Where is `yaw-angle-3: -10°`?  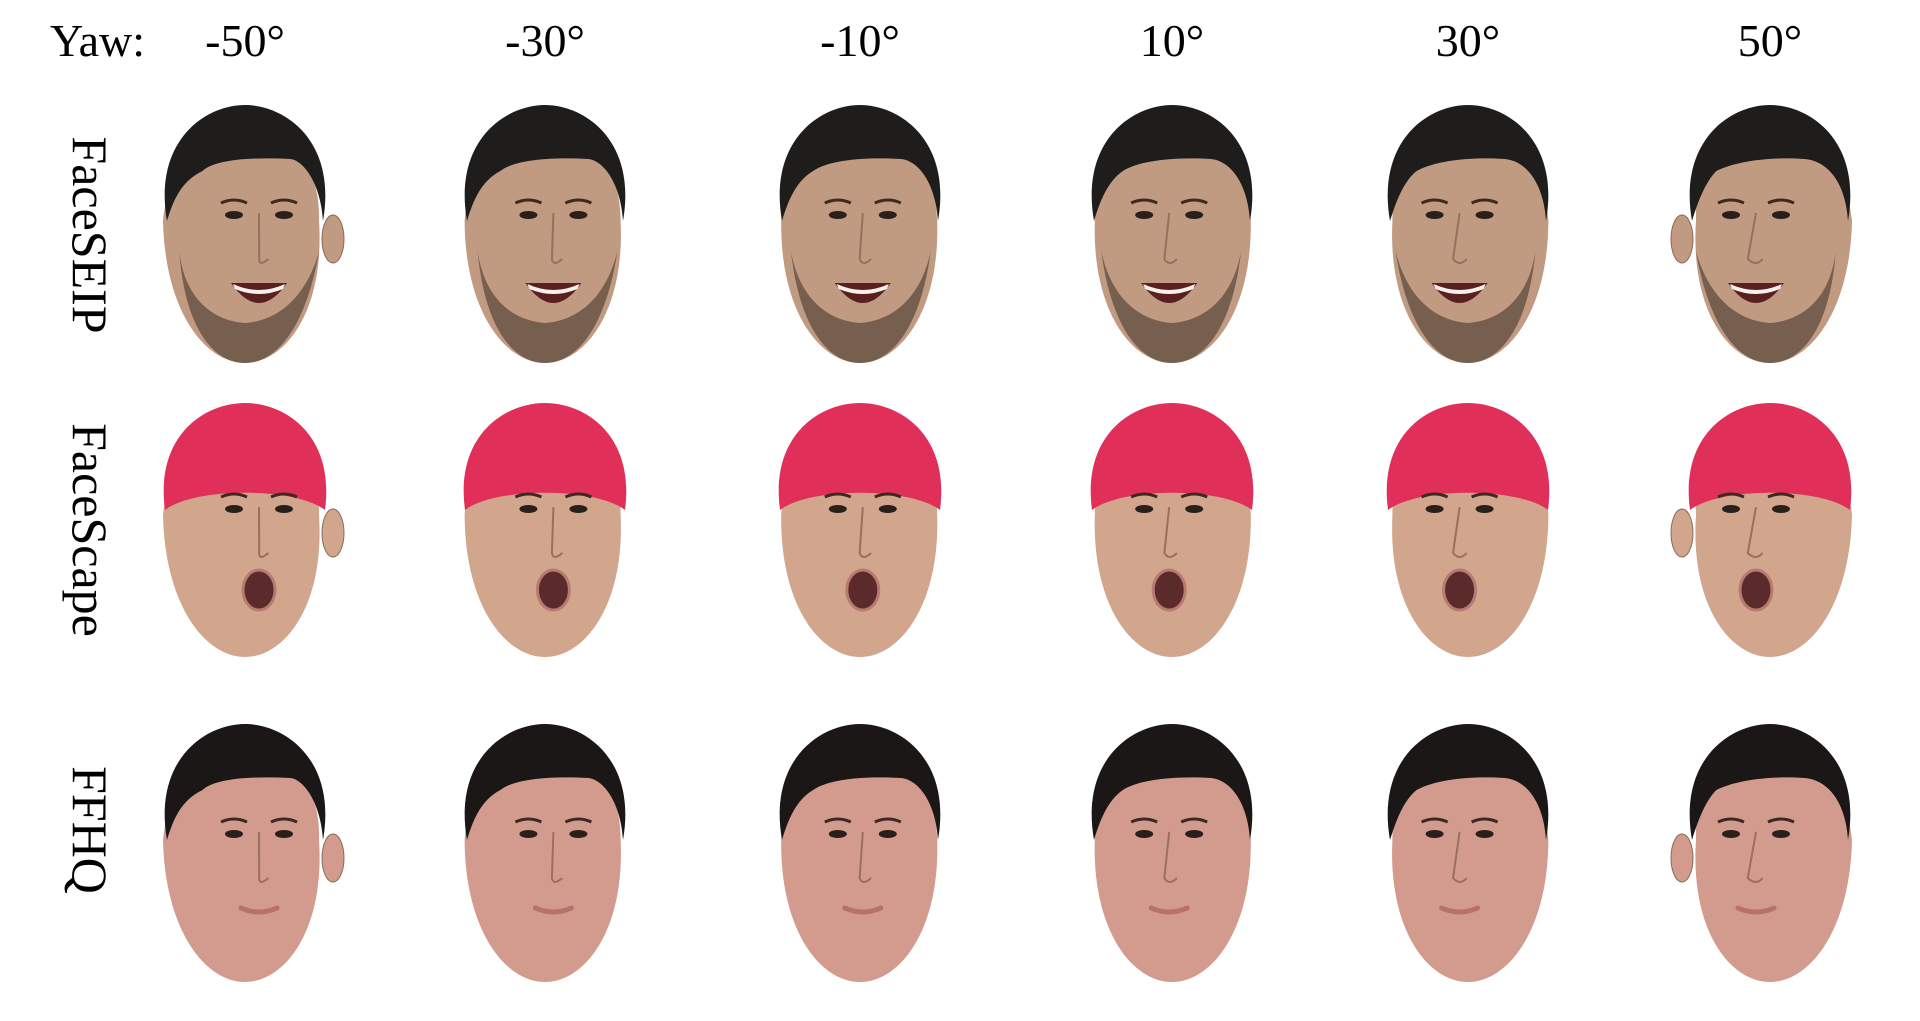 yaw-angle-3: -10° is located at coordinates (860, 40).